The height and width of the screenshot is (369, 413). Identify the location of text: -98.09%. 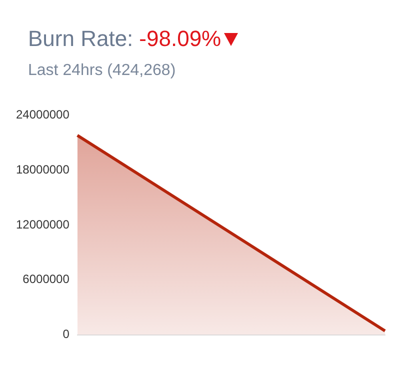
(180, 39).